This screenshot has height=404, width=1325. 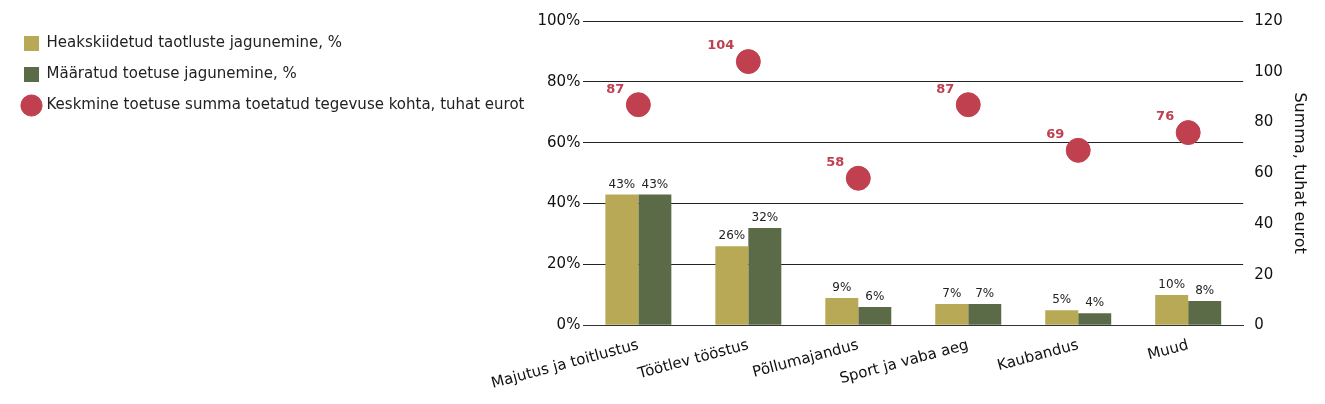 What do you see at coordinates (564, 263) in the screenshot?
I see `y-tick-label: 20%` at bounding box center [564, 263].